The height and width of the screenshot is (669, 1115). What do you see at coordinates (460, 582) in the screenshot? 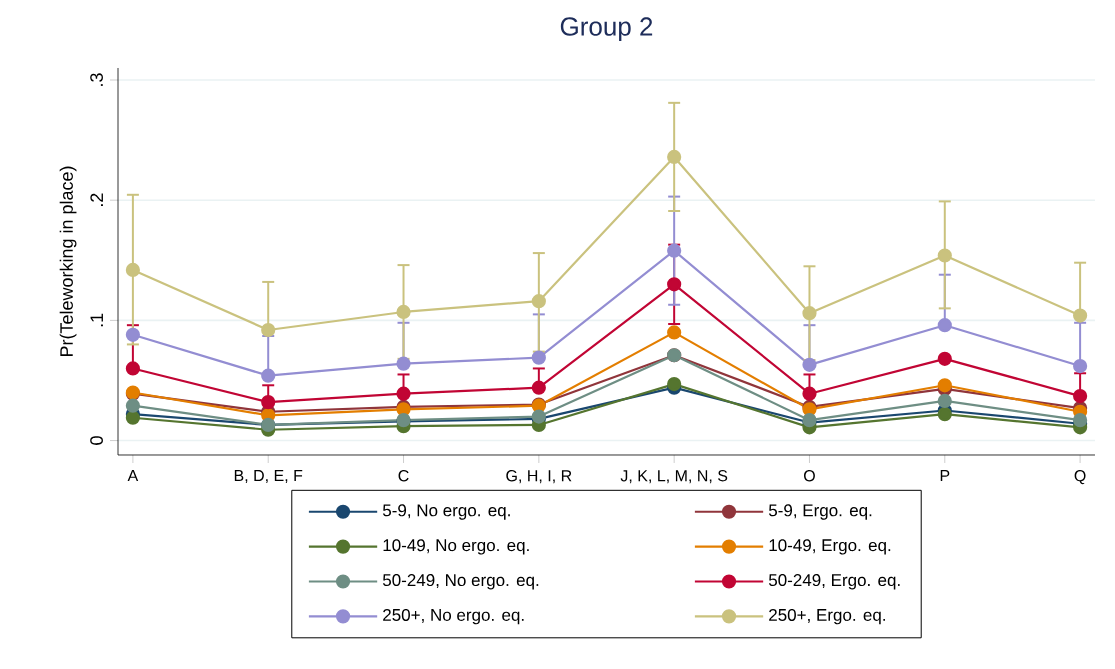
I see `legend-label: 50-249, No ergo. eq.` at bounding box center [460, 582].